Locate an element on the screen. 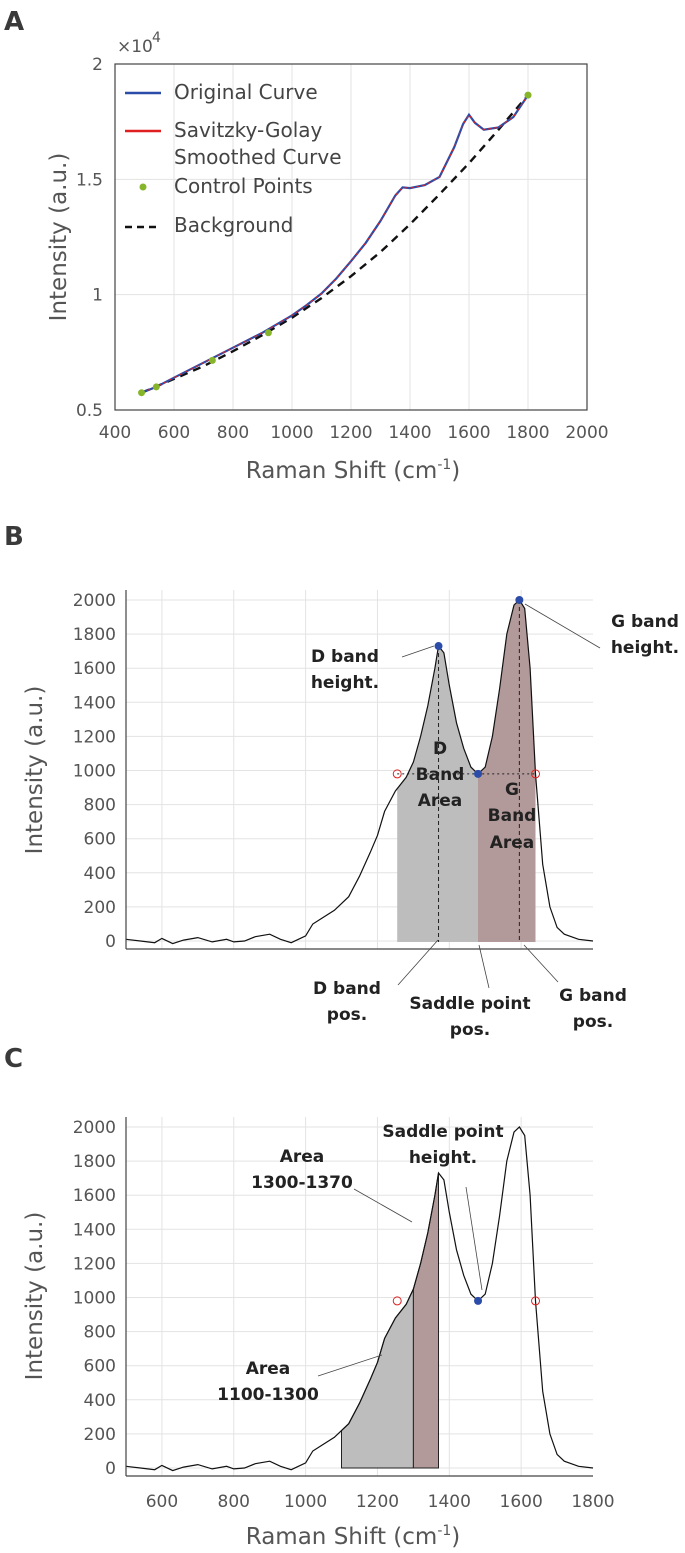 This screenshot has width=685, height=1553. panel-c-saddle-height-leader is located at coordinates (474, 1238).